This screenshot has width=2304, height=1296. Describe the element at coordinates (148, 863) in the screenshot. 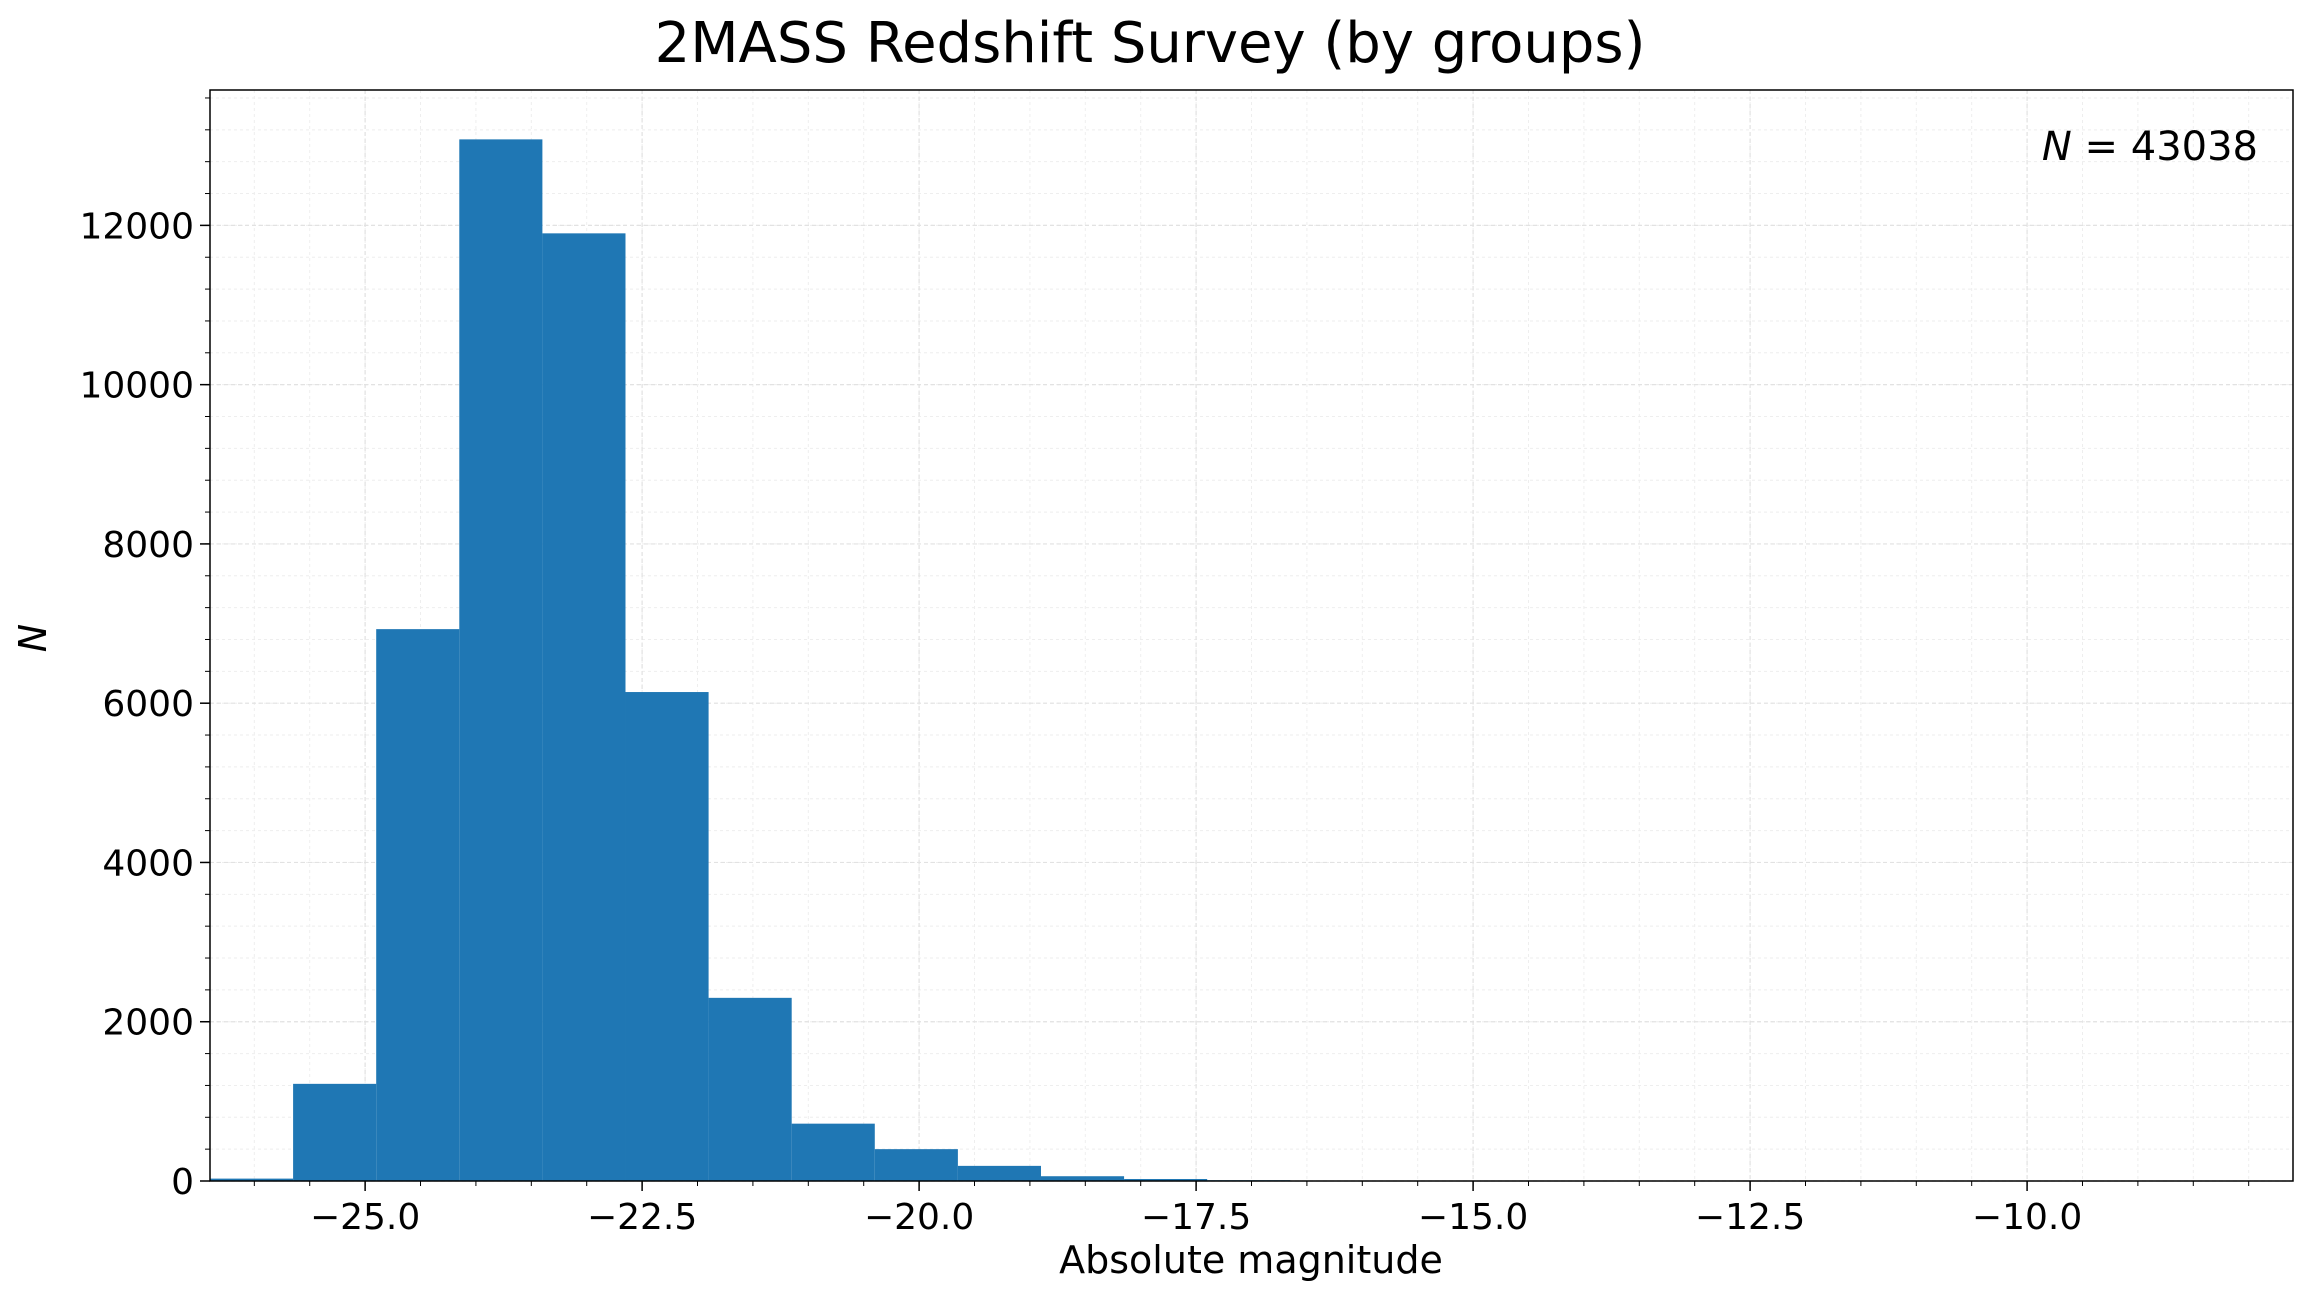

I see `y-tick-label: 4000` at that location.